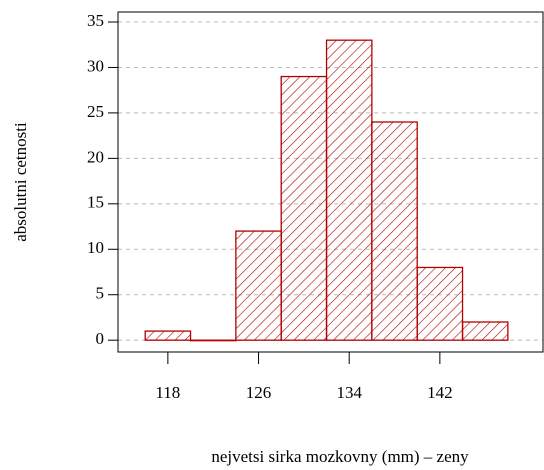 The height and width of the screenshot is (470, 544). Describe the element at coordinates (100, 293) in the screenshot. I see `y-tick-label: 5` at that location.